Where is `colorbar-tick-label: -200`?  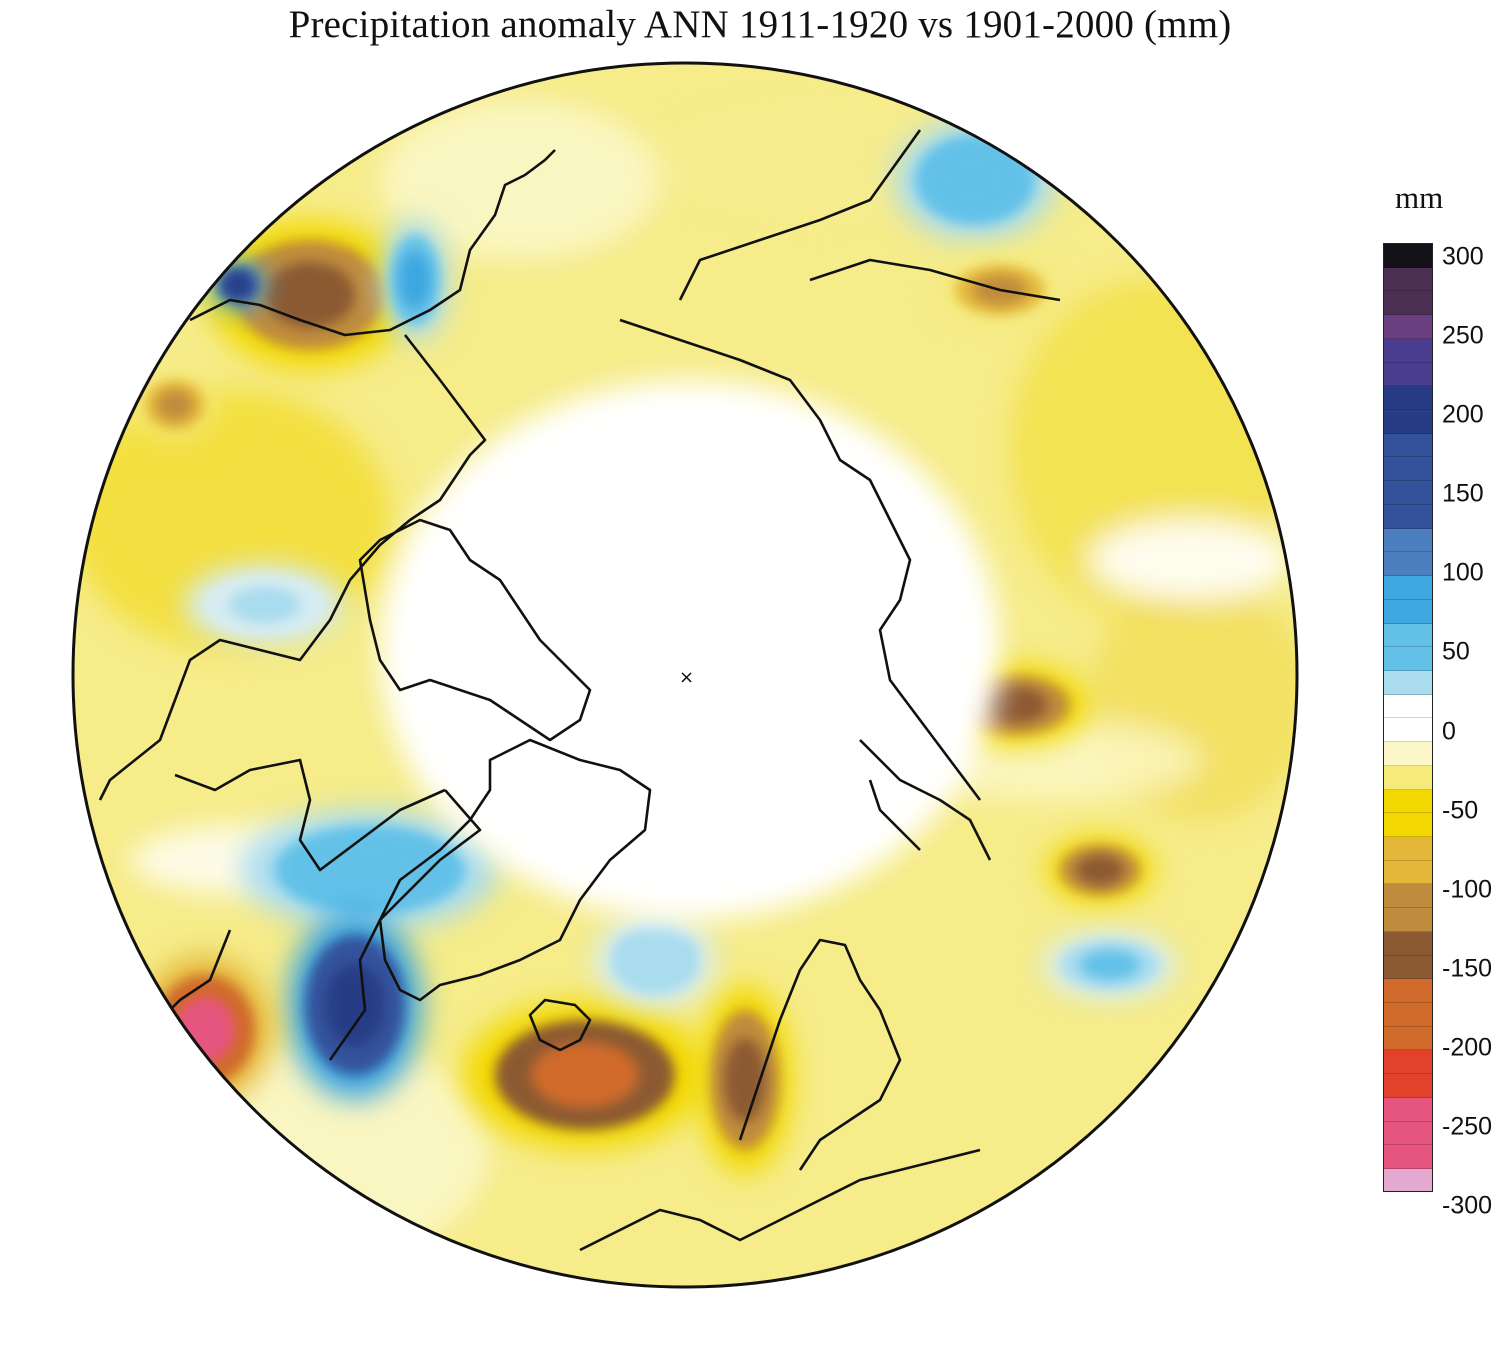
colorbar-tick-label: -200 is located at coordinates (1467, 1047).